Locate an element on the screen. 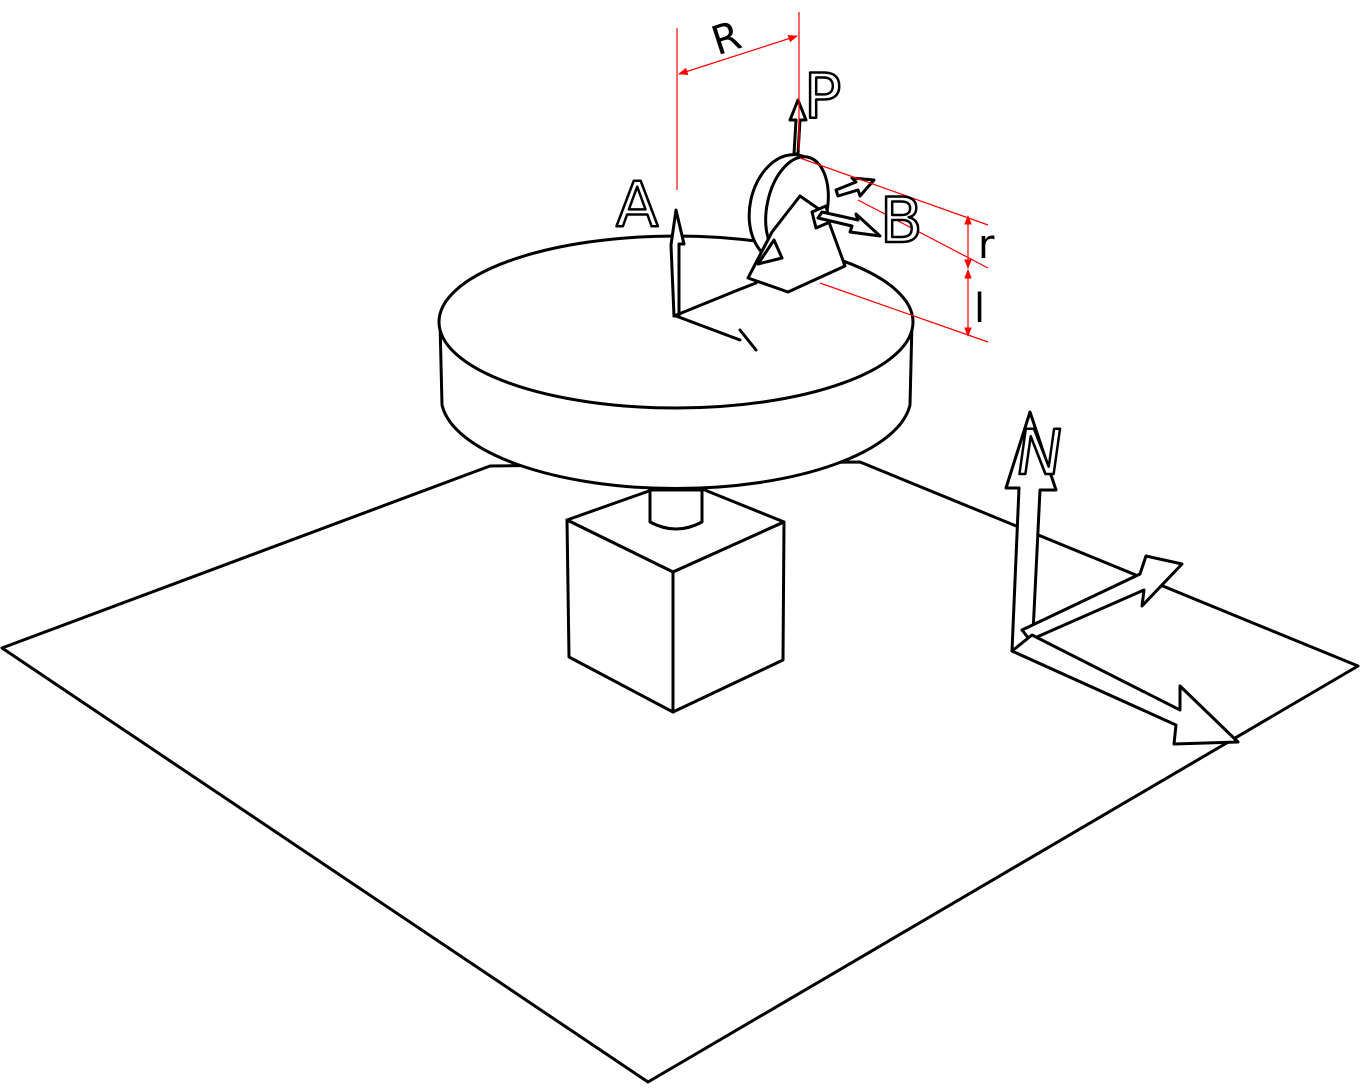  label-frame-B: B is located at coordinates (901, 220).